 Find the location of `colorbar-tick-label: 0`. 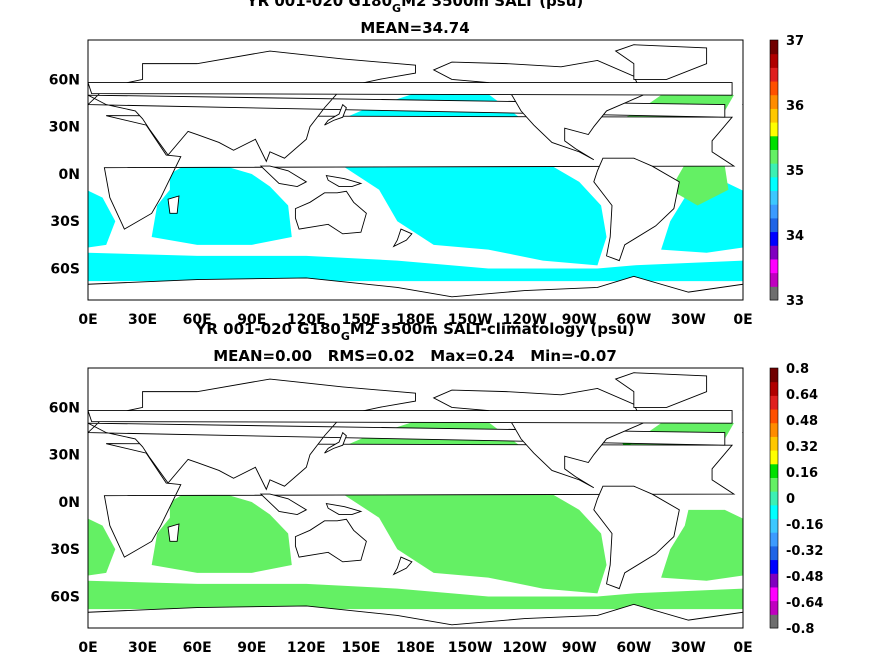

colorbar-tick-label: 0 is located at coordinates (790, 499).